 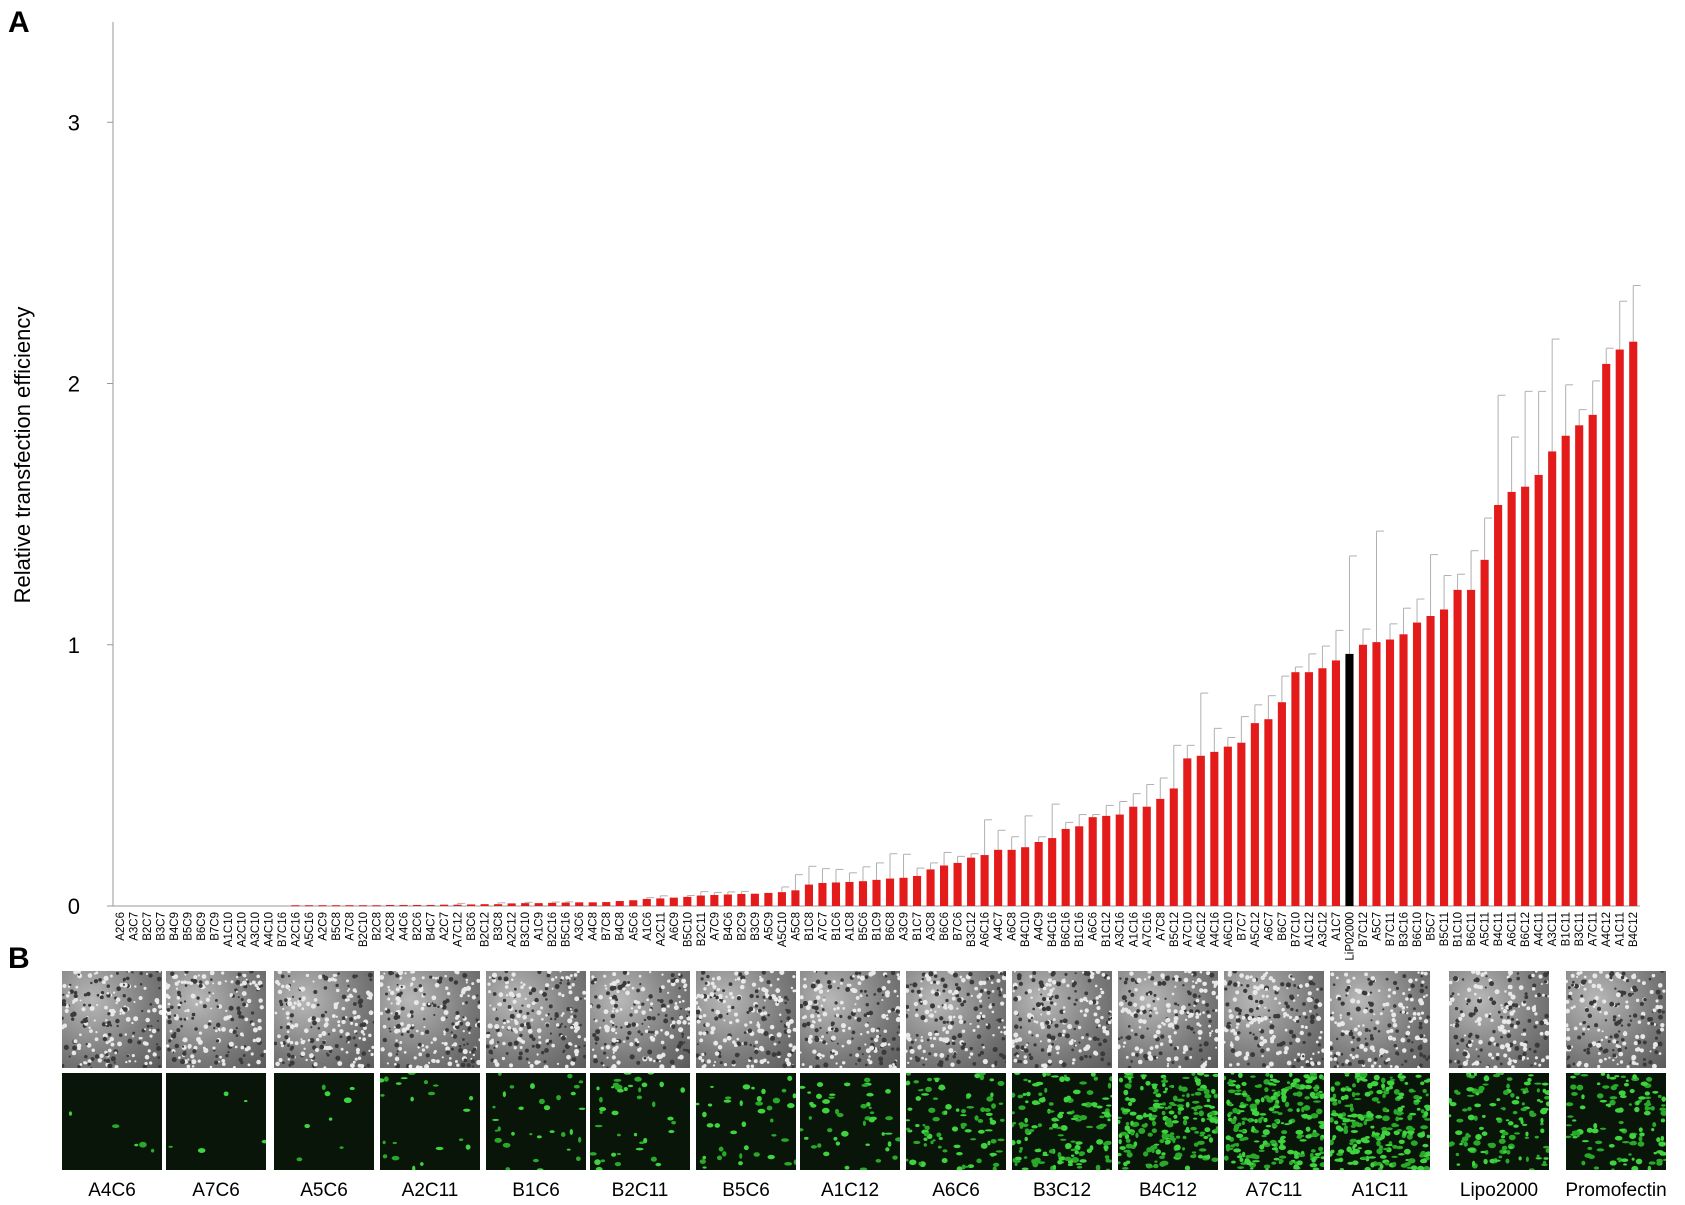 What do you see at coordinates (1106, 860) in the screenshot?
I see `bar-b1c12` at bounding box center [1106, 860].